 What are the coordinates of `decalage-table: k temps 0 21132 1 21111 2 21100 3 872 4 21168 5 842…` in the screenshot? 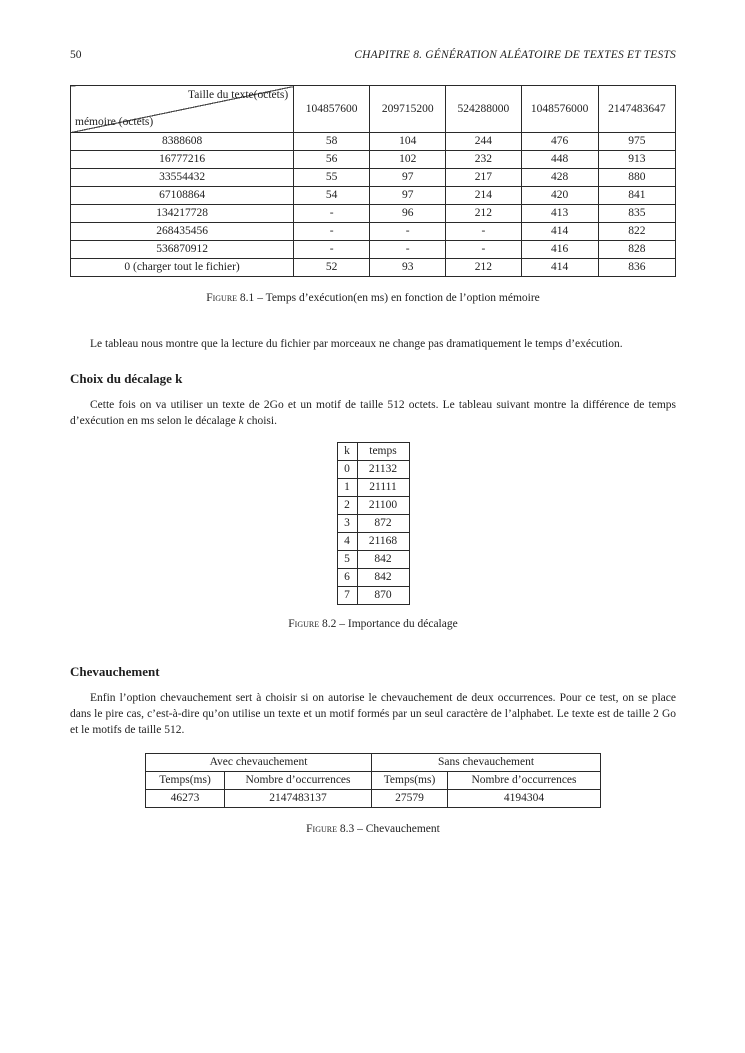 It's located at (373, 523).